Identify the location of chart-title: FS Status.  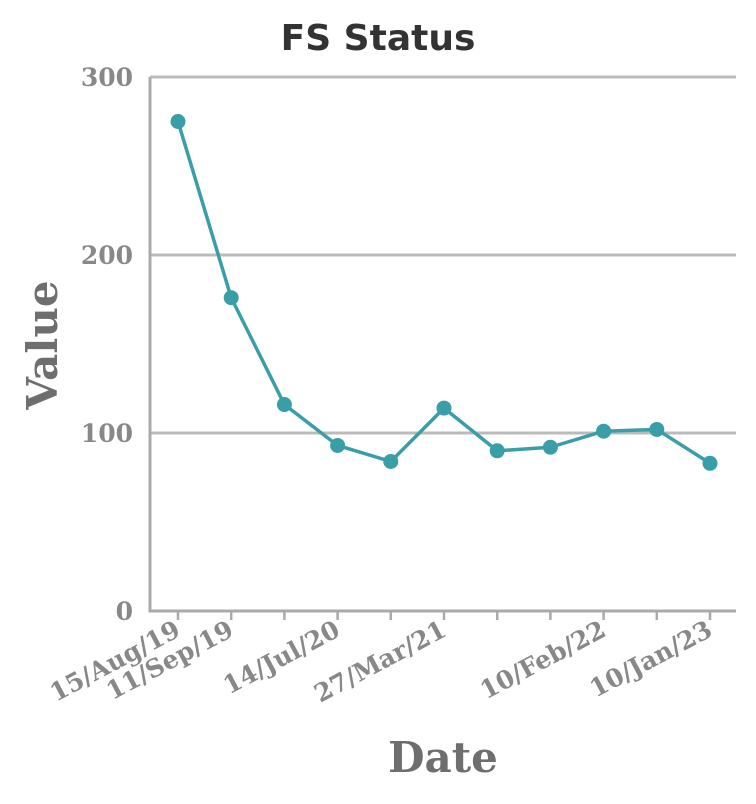
(378, 38).